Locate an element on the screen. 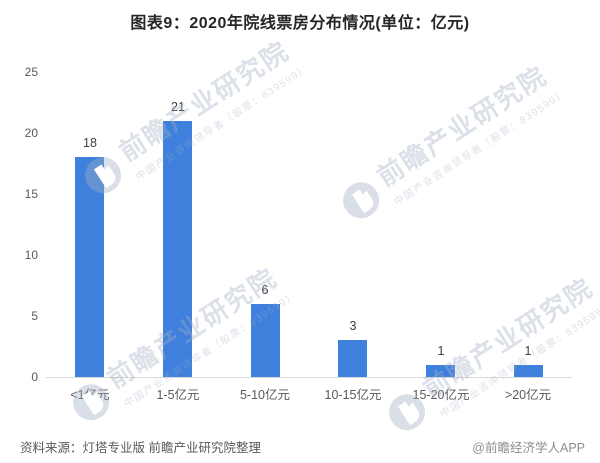 This screenshot has height=463, width=600. credit-note: @前瞻经济学人APP is located at coordinates (528, 448).